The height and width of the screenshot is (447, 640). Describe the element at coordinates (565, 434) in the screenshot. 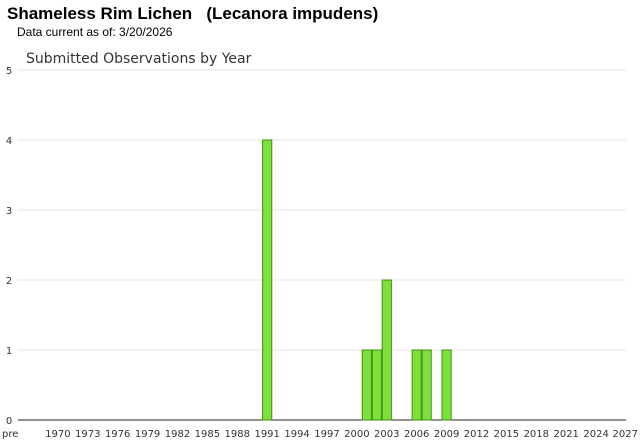

I see `x-tick-label: 2021` at that location.